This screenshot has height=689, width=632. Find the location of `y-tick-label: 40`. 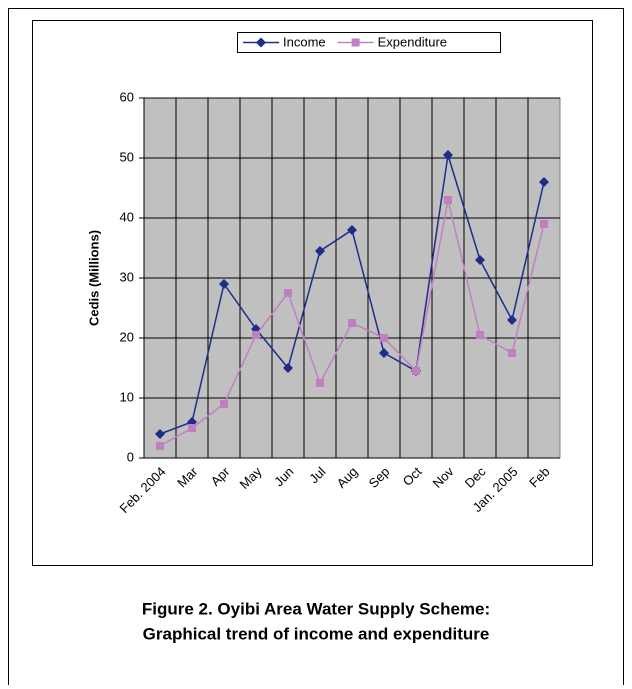

y-tick-label: 40 is located at coordinates (127, 216).